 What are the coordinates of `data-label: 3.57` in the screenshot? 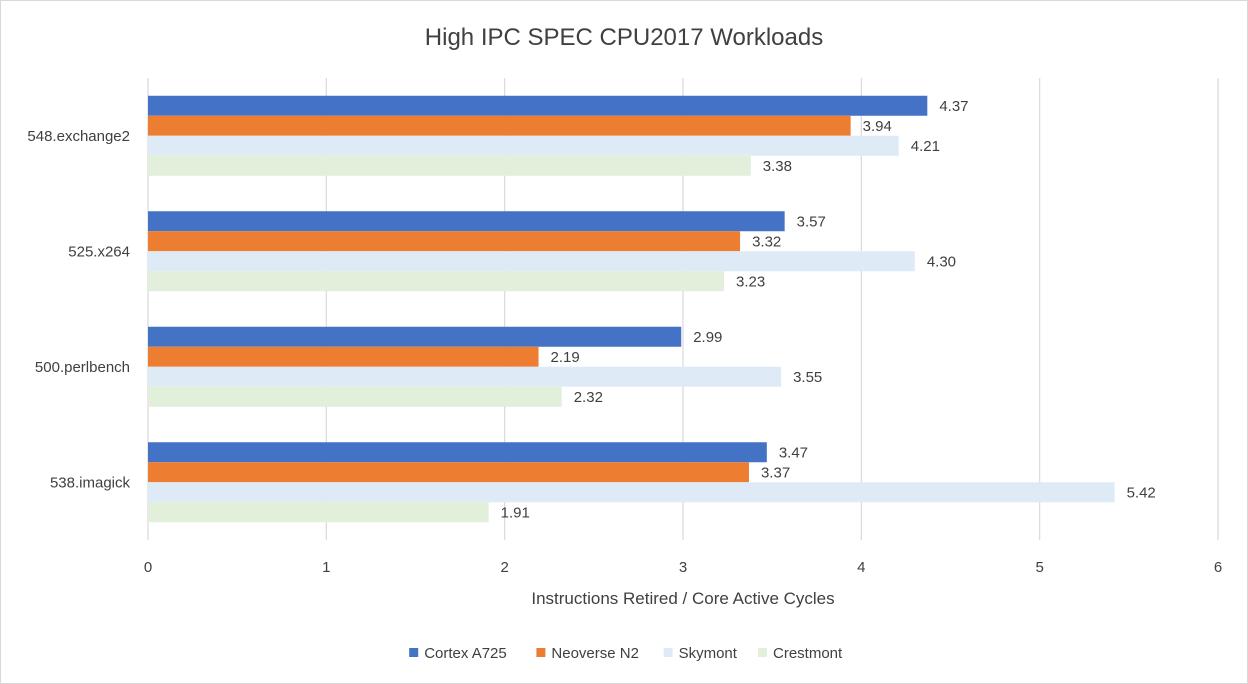 It's located at (811, 221).